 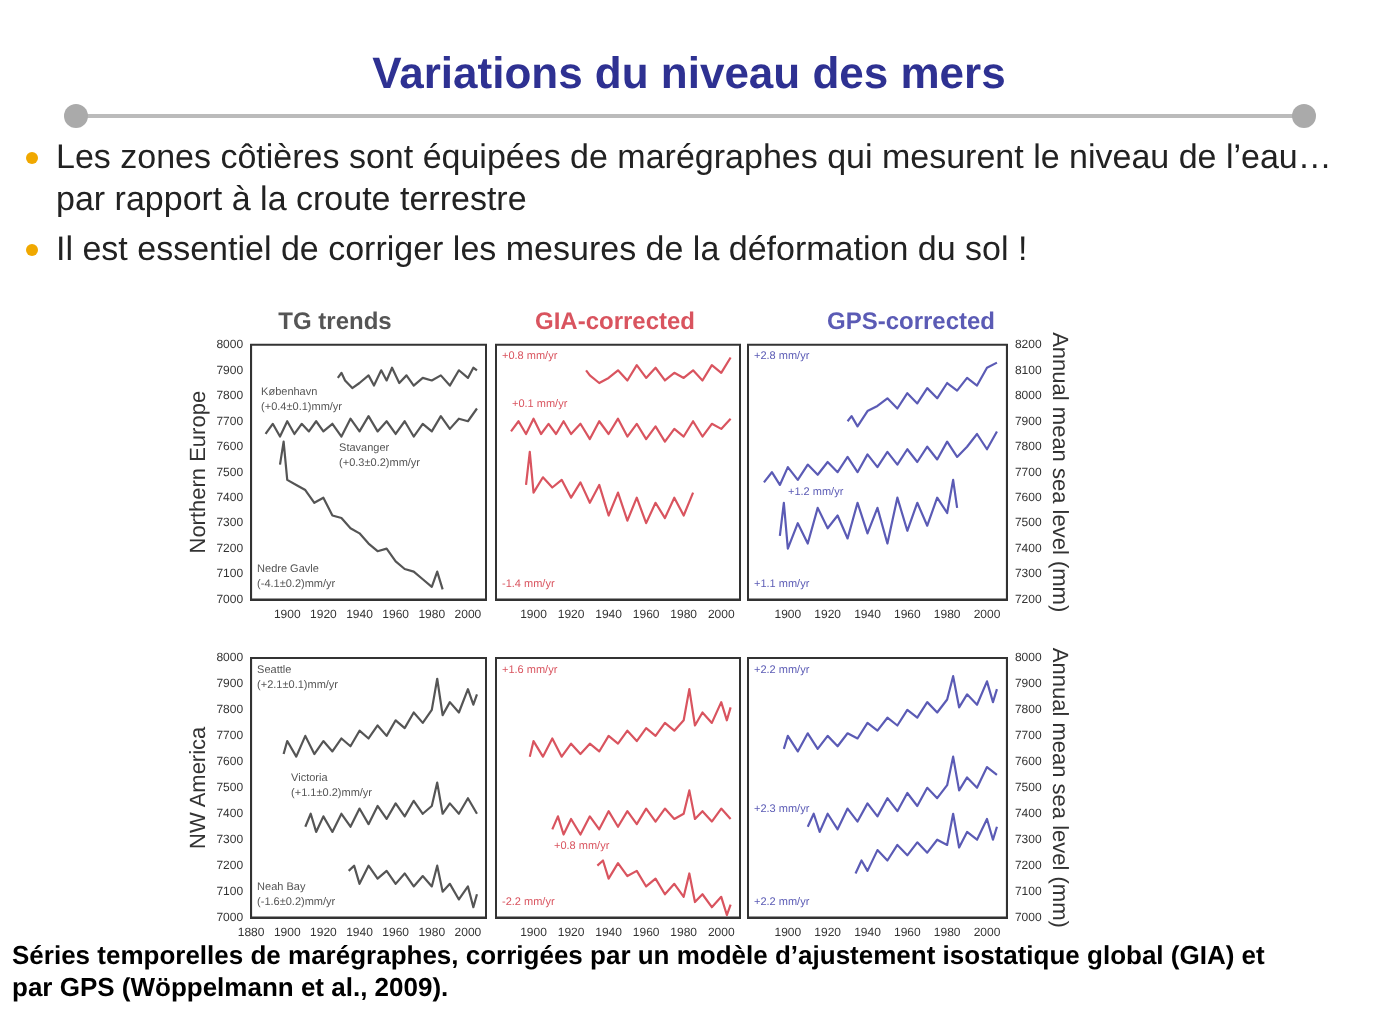 What do you see at coordinates (199, 786) in the screenshot?
I see `y-axis-title: NW America` at bounding box center [199, 786].